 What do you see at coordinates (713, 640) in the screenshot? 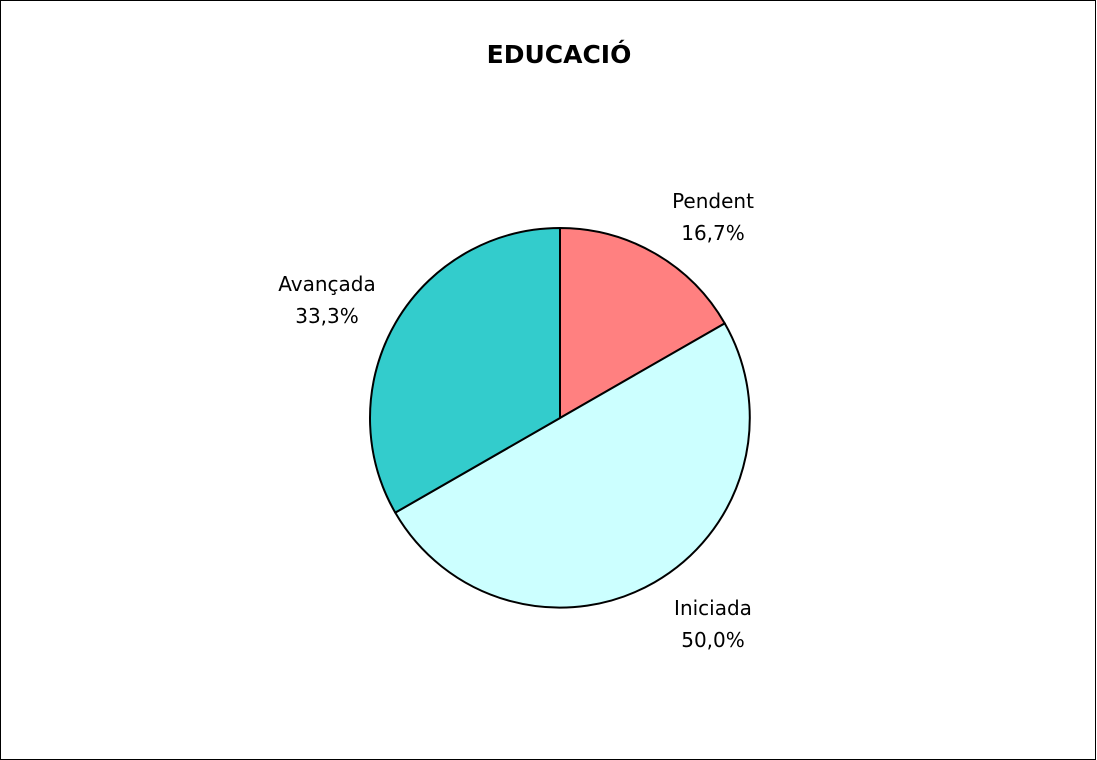
I see `slice-value-label: 50,0%` at bounding box center [713, 640].